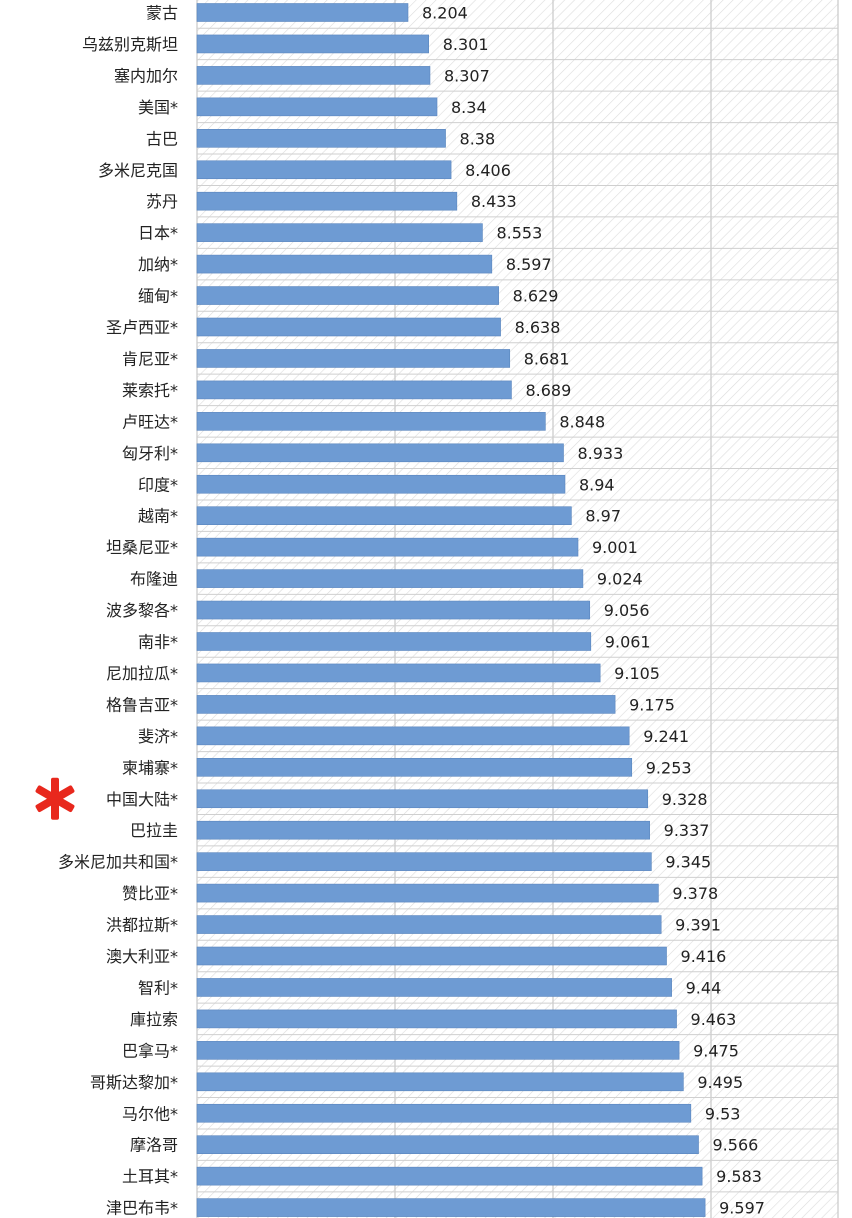 This screenshot has width=852, height=1218. Describe the element at coordinates (494, 201) in the screenshot. I see `value-label: 8.433` at that location.